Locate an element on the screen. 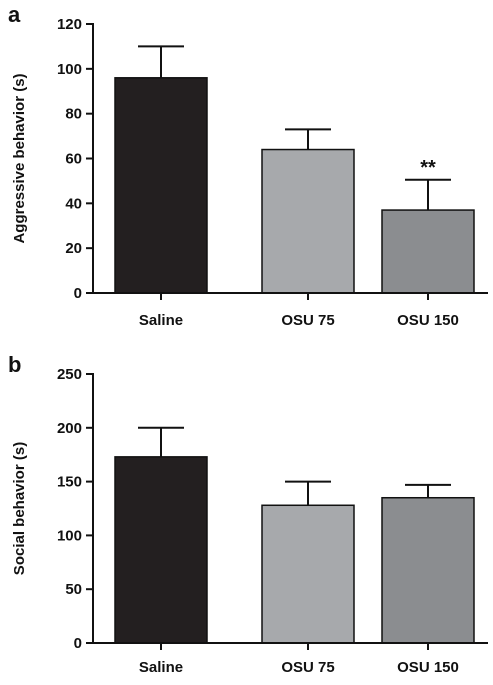  panel-letter-a: a is located at coordinates (14, 14).